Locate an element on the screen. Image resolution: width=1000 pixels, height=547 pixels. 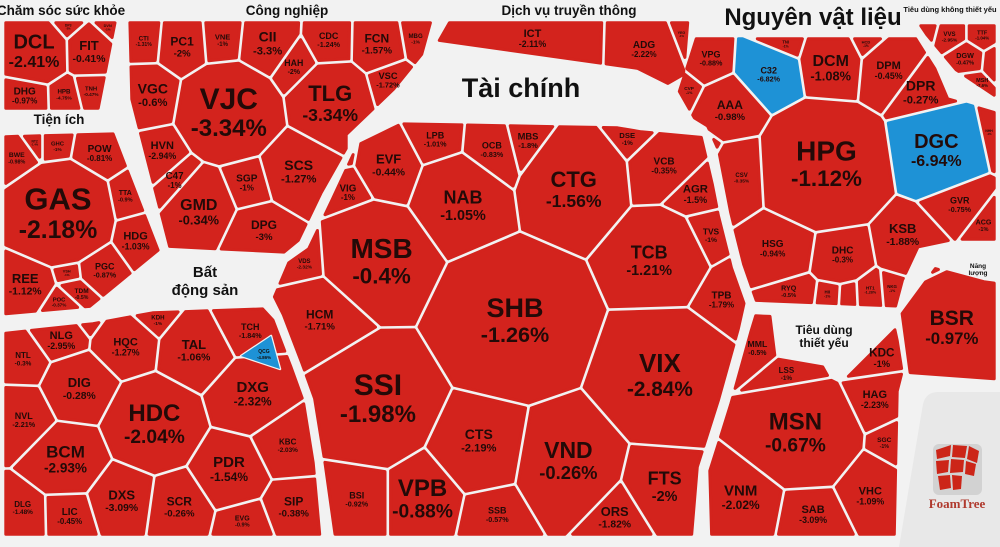
svg-text: -1.24% is located at coordinates (328, 44).